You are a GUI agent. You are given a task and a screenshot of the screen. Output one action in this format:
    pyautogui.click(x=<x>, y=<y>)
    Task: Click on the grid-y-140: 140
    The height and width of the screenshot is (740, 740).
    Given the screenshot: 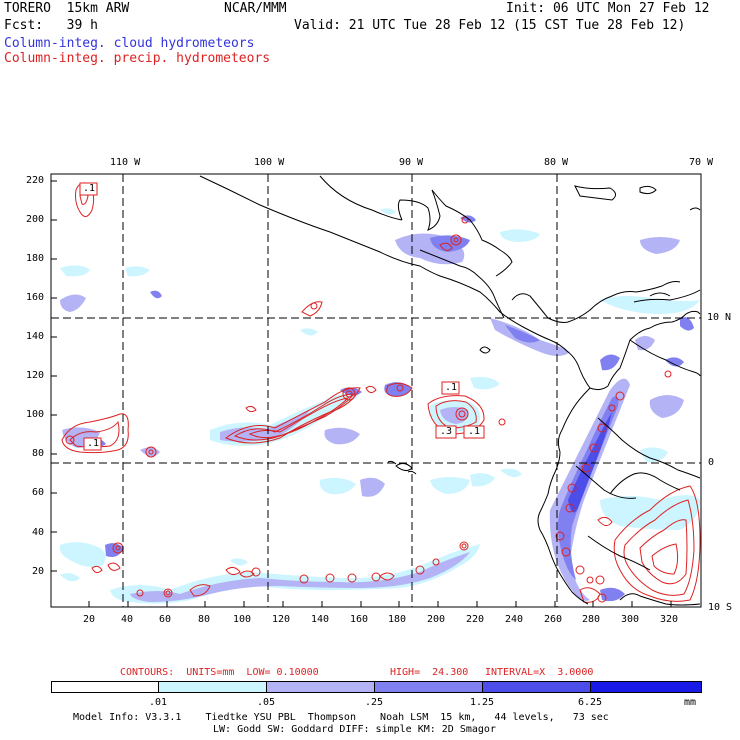 What is the action you would take?
    pyautogui.click(x=35, y=336)
    